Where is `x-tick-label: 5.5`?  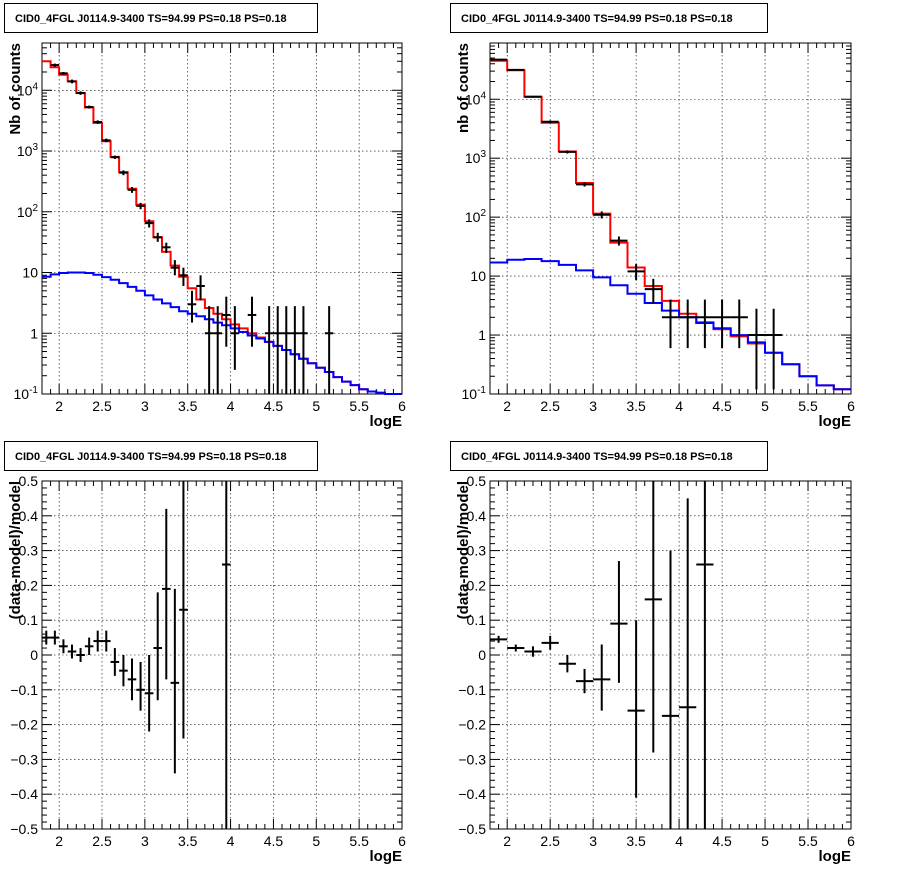
x-tick-label: 5.5 is located at coordinates (808, 406).